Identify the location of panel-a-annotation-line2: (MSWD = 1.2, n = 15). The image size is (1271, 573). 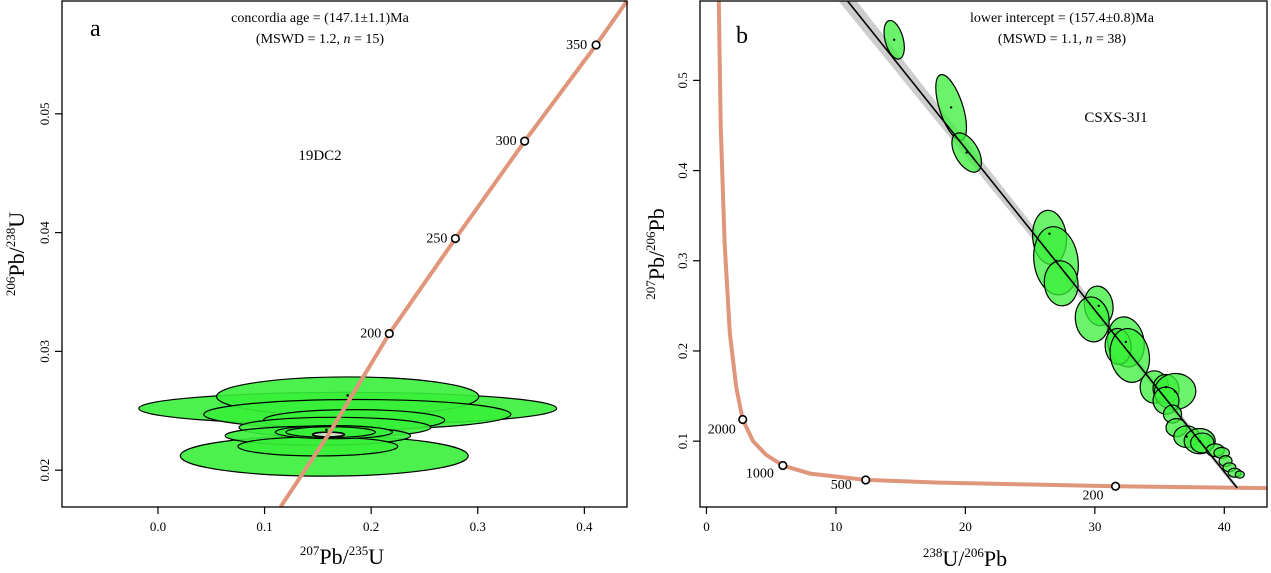
(320, 39).